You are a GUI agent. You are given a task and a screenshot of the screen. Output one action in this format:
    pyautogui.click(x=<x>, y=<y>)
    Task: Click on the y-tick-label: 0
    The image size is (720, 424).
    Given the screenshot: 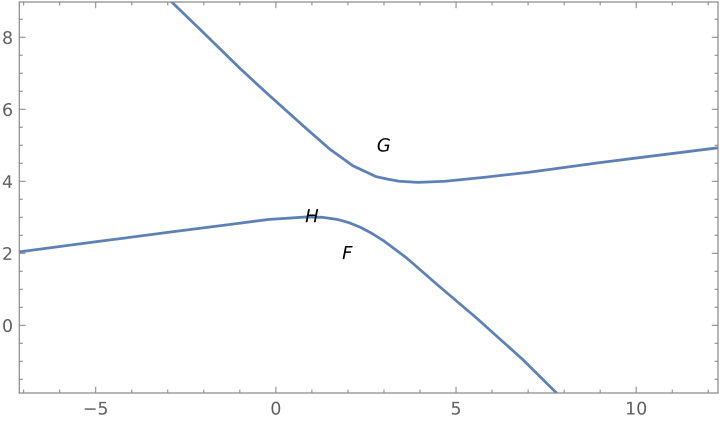 What is the action you would take?
    pyautogui.click(x=7, y=325)
    